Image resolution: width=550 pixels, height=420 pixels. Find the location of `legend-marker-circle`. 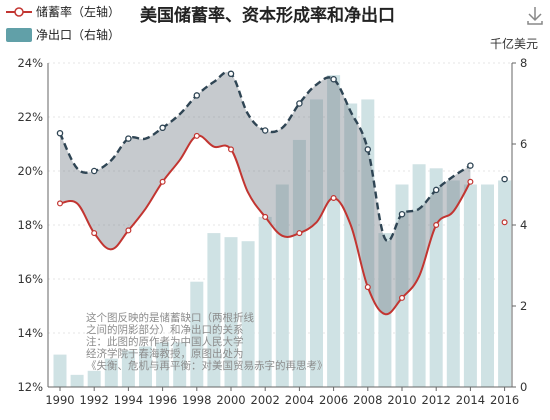

legend-marker-circle is located at coordinates (19, 12).